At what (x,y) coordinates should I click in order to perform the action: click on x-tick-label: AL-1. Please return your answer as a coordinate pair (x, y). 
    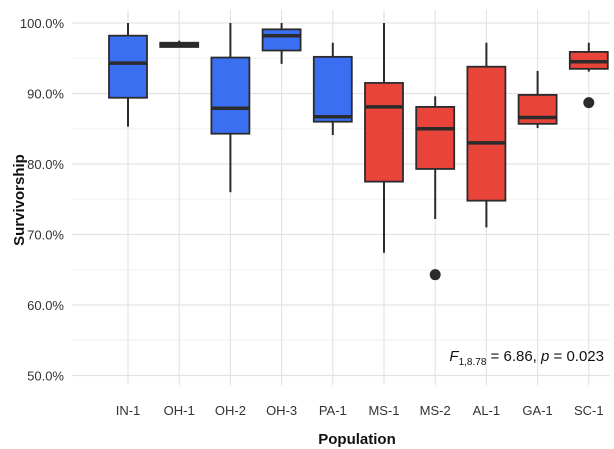
    Looking at the image, I should click on (486, 410).